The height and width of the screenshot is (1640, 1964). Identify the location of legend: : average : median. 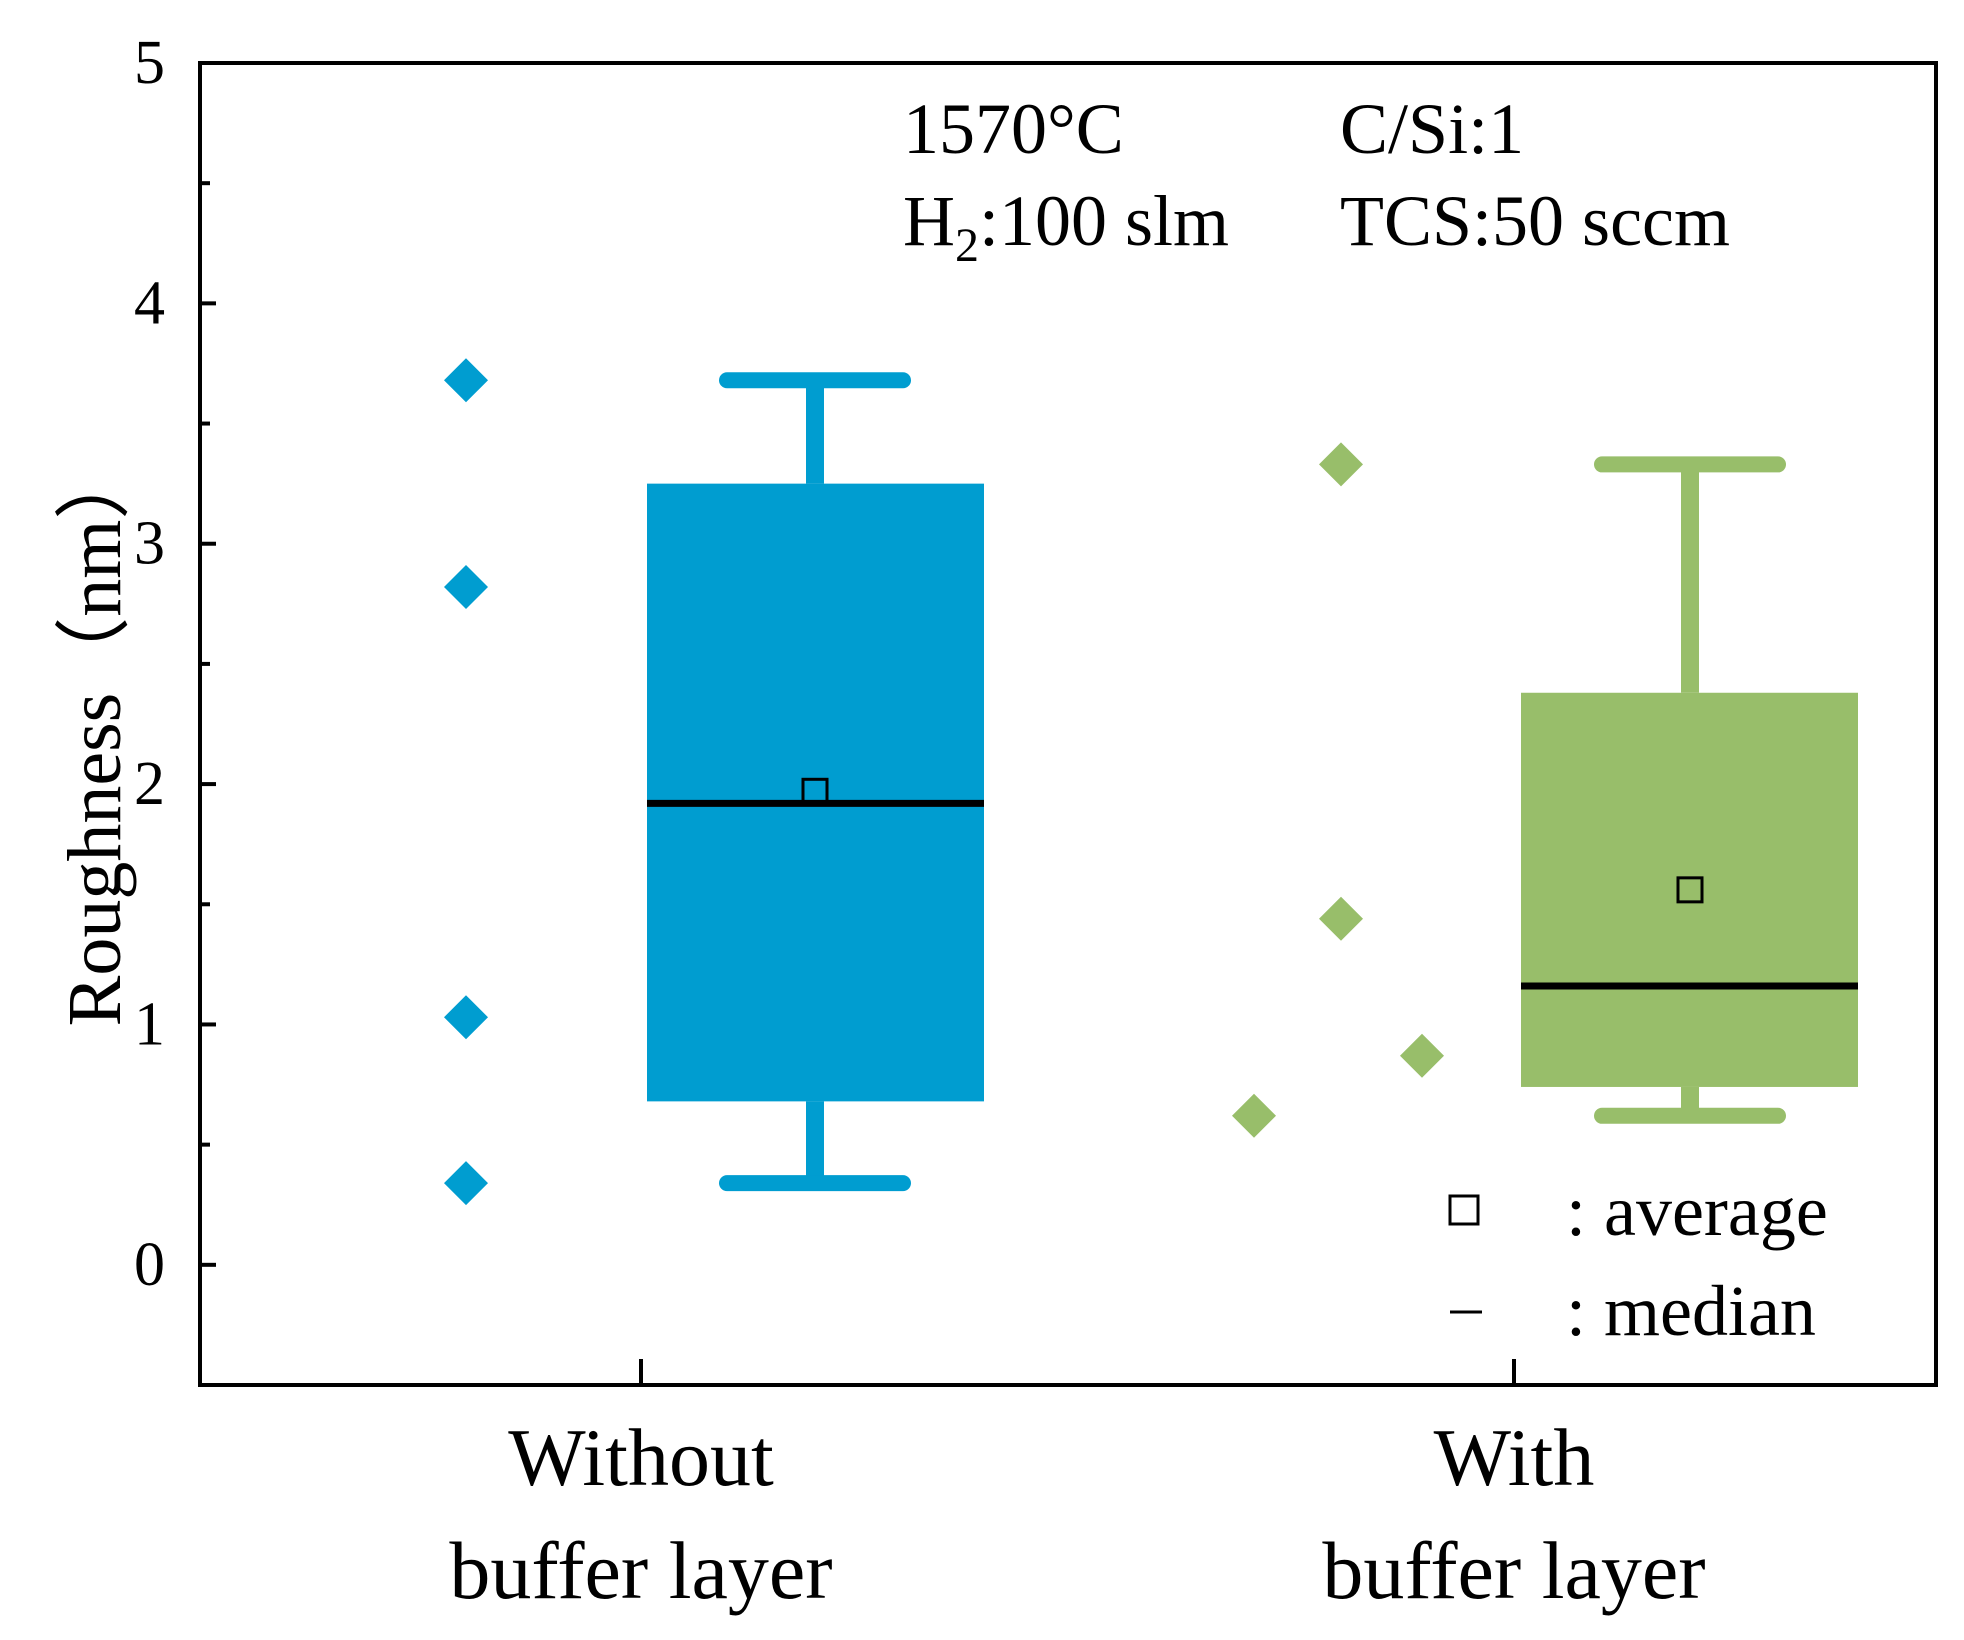
(1638, 1261).